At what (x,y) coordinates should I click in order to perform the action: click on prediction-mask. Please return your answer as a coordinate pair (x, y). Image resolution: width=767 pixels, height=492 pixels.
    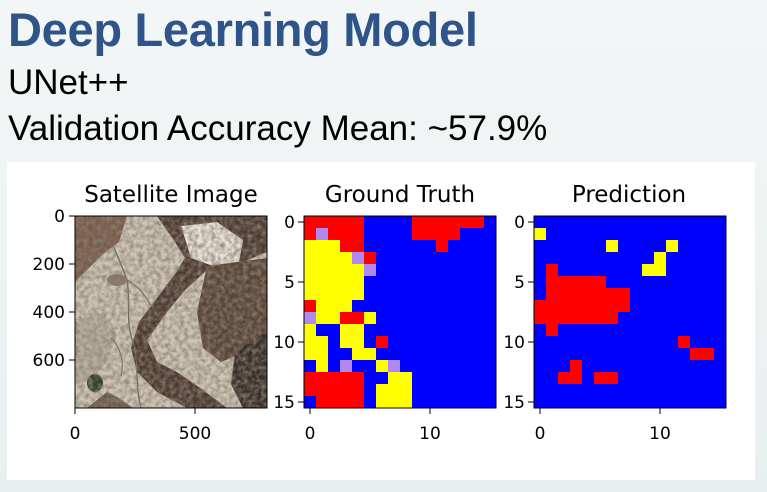
    Looking at the image, I should click on (630, 312).